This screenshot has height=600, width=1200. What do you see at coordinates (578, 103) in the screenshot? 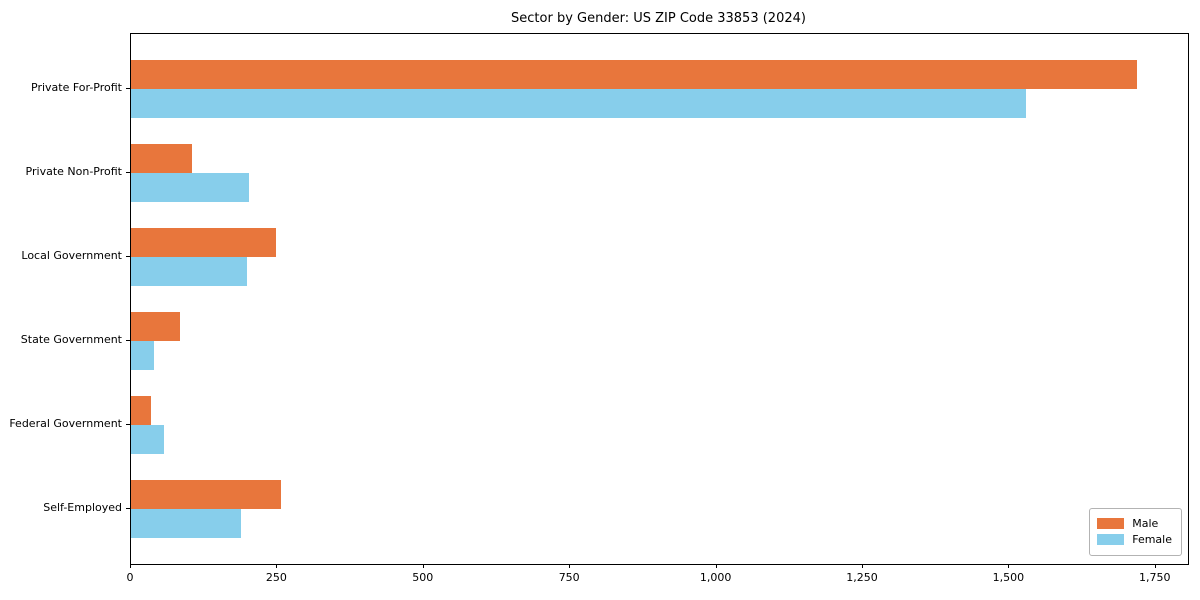
I see `bar-female-private-for-profit` at bounding box center [578, 103].